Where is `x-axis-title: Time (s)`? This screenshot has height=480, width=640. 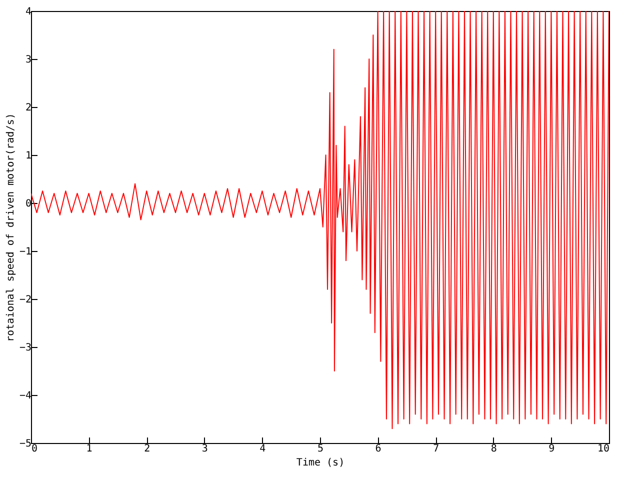
x-axis-title: Time (s) is located at coordinates (320, 463).